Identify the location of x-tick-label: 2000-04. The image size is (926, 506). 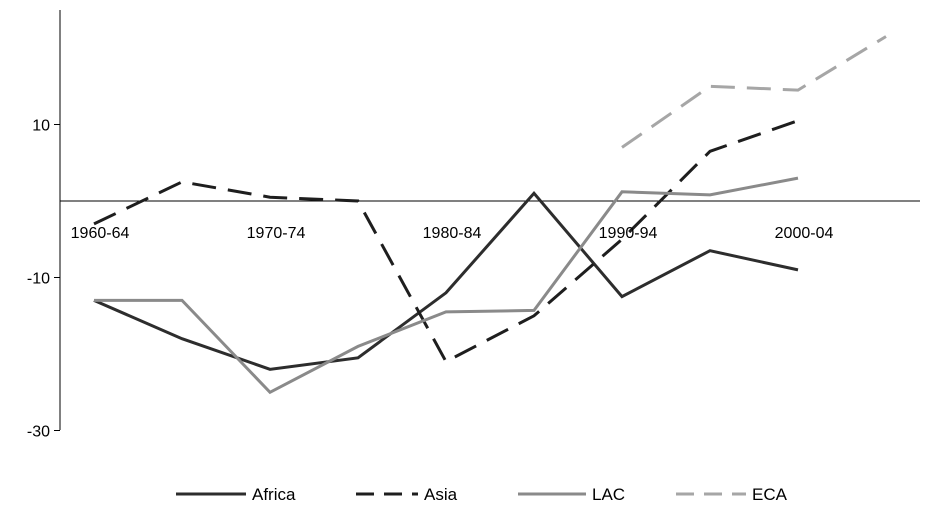
(804, 233).